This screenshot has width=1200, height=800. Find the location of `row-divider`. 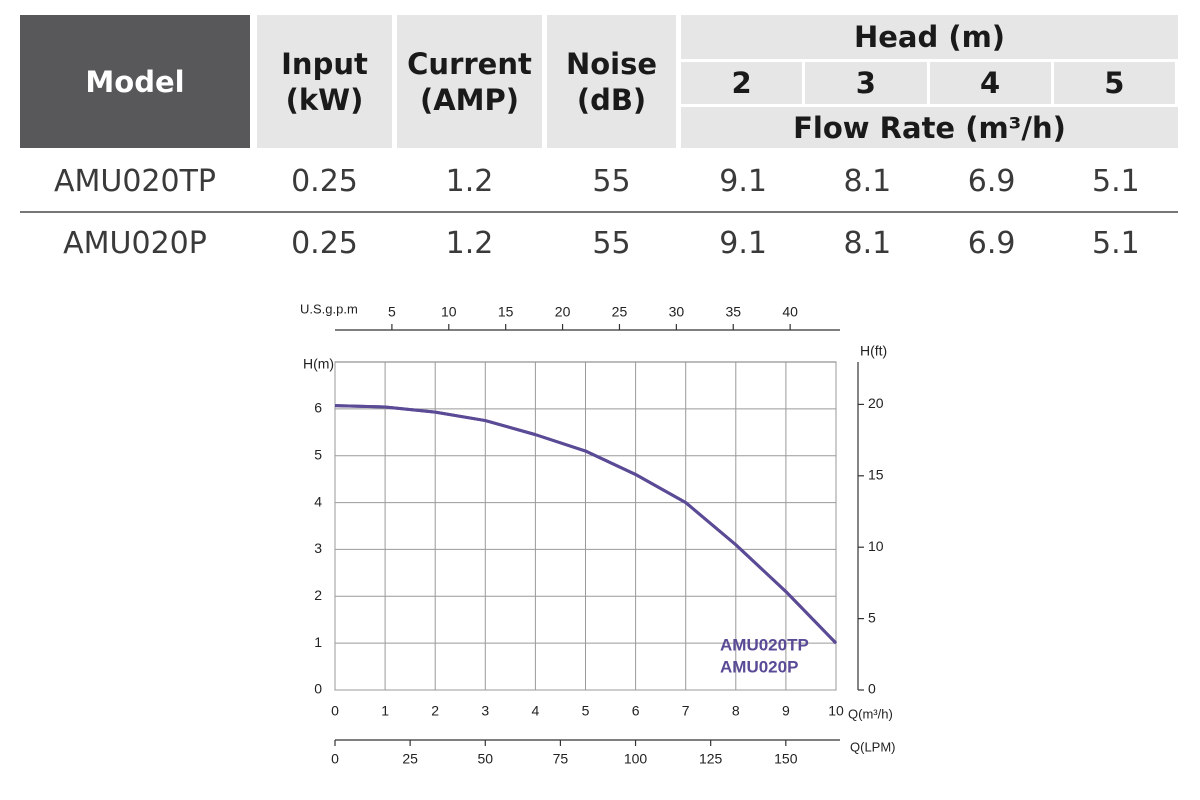

row-divider is located at coordinates (599, 212).